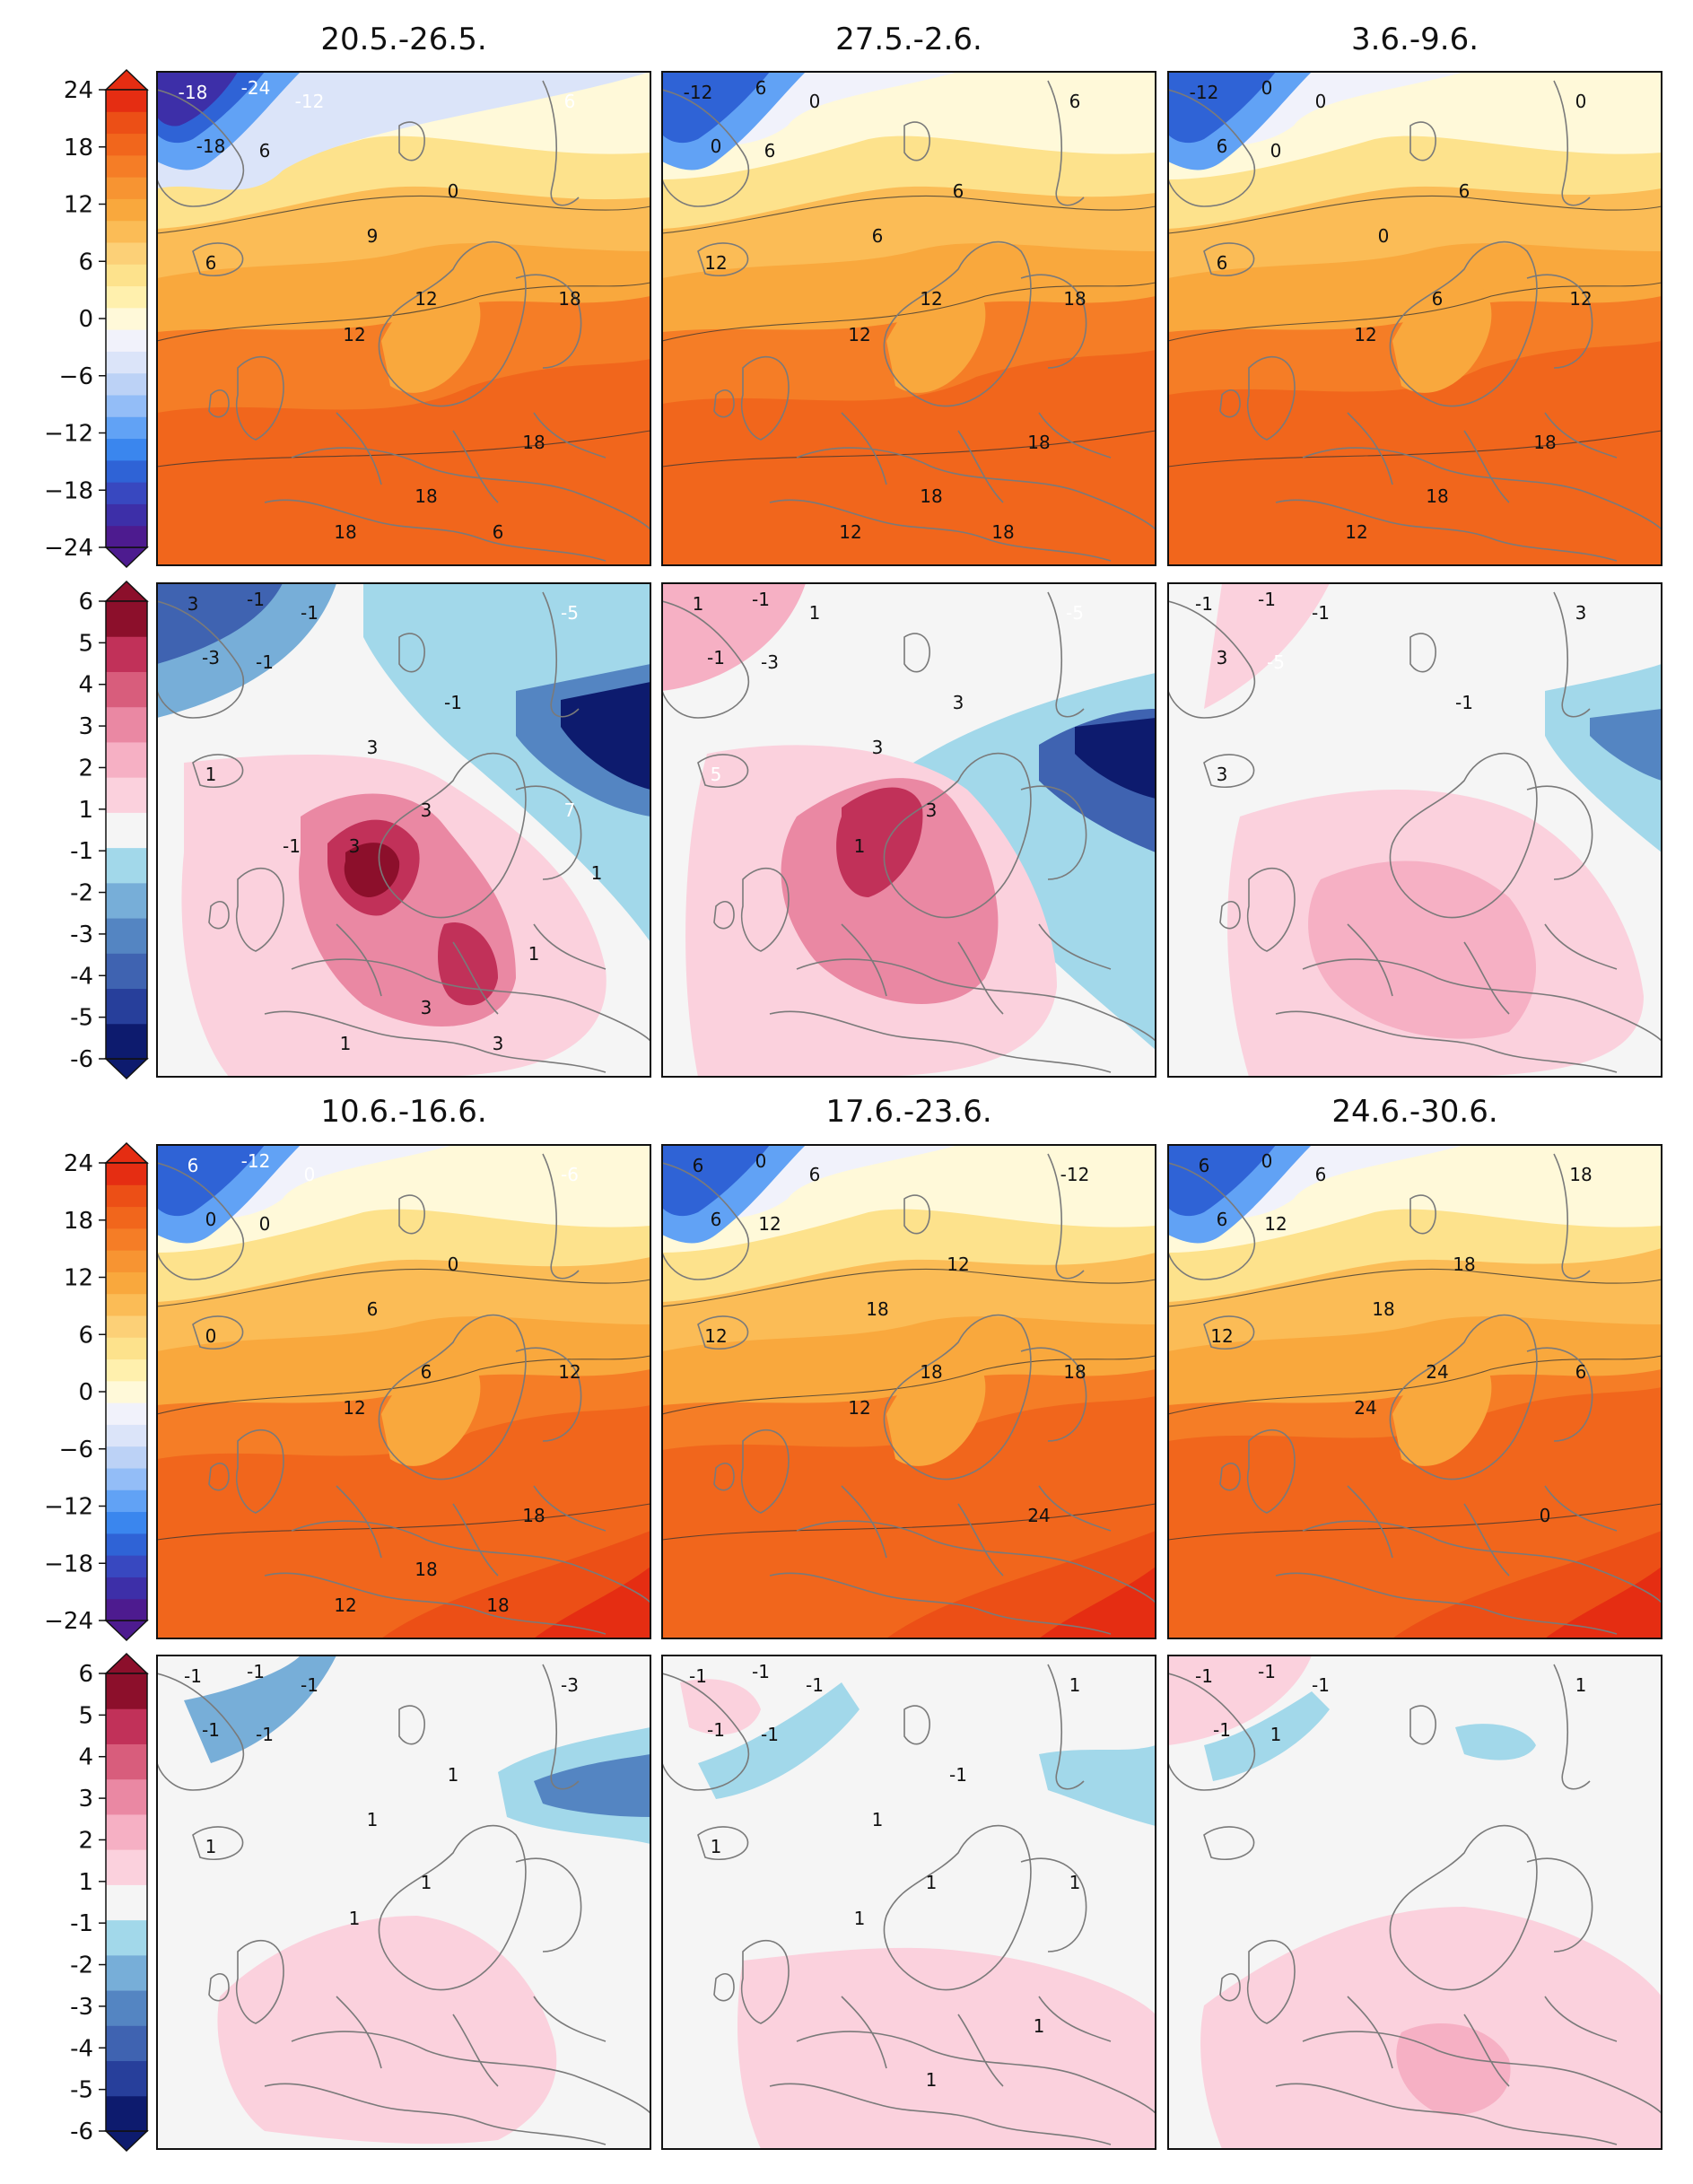 The image size is (1693, 2184). I want to click on contour-label: 6, so click(570, 102).